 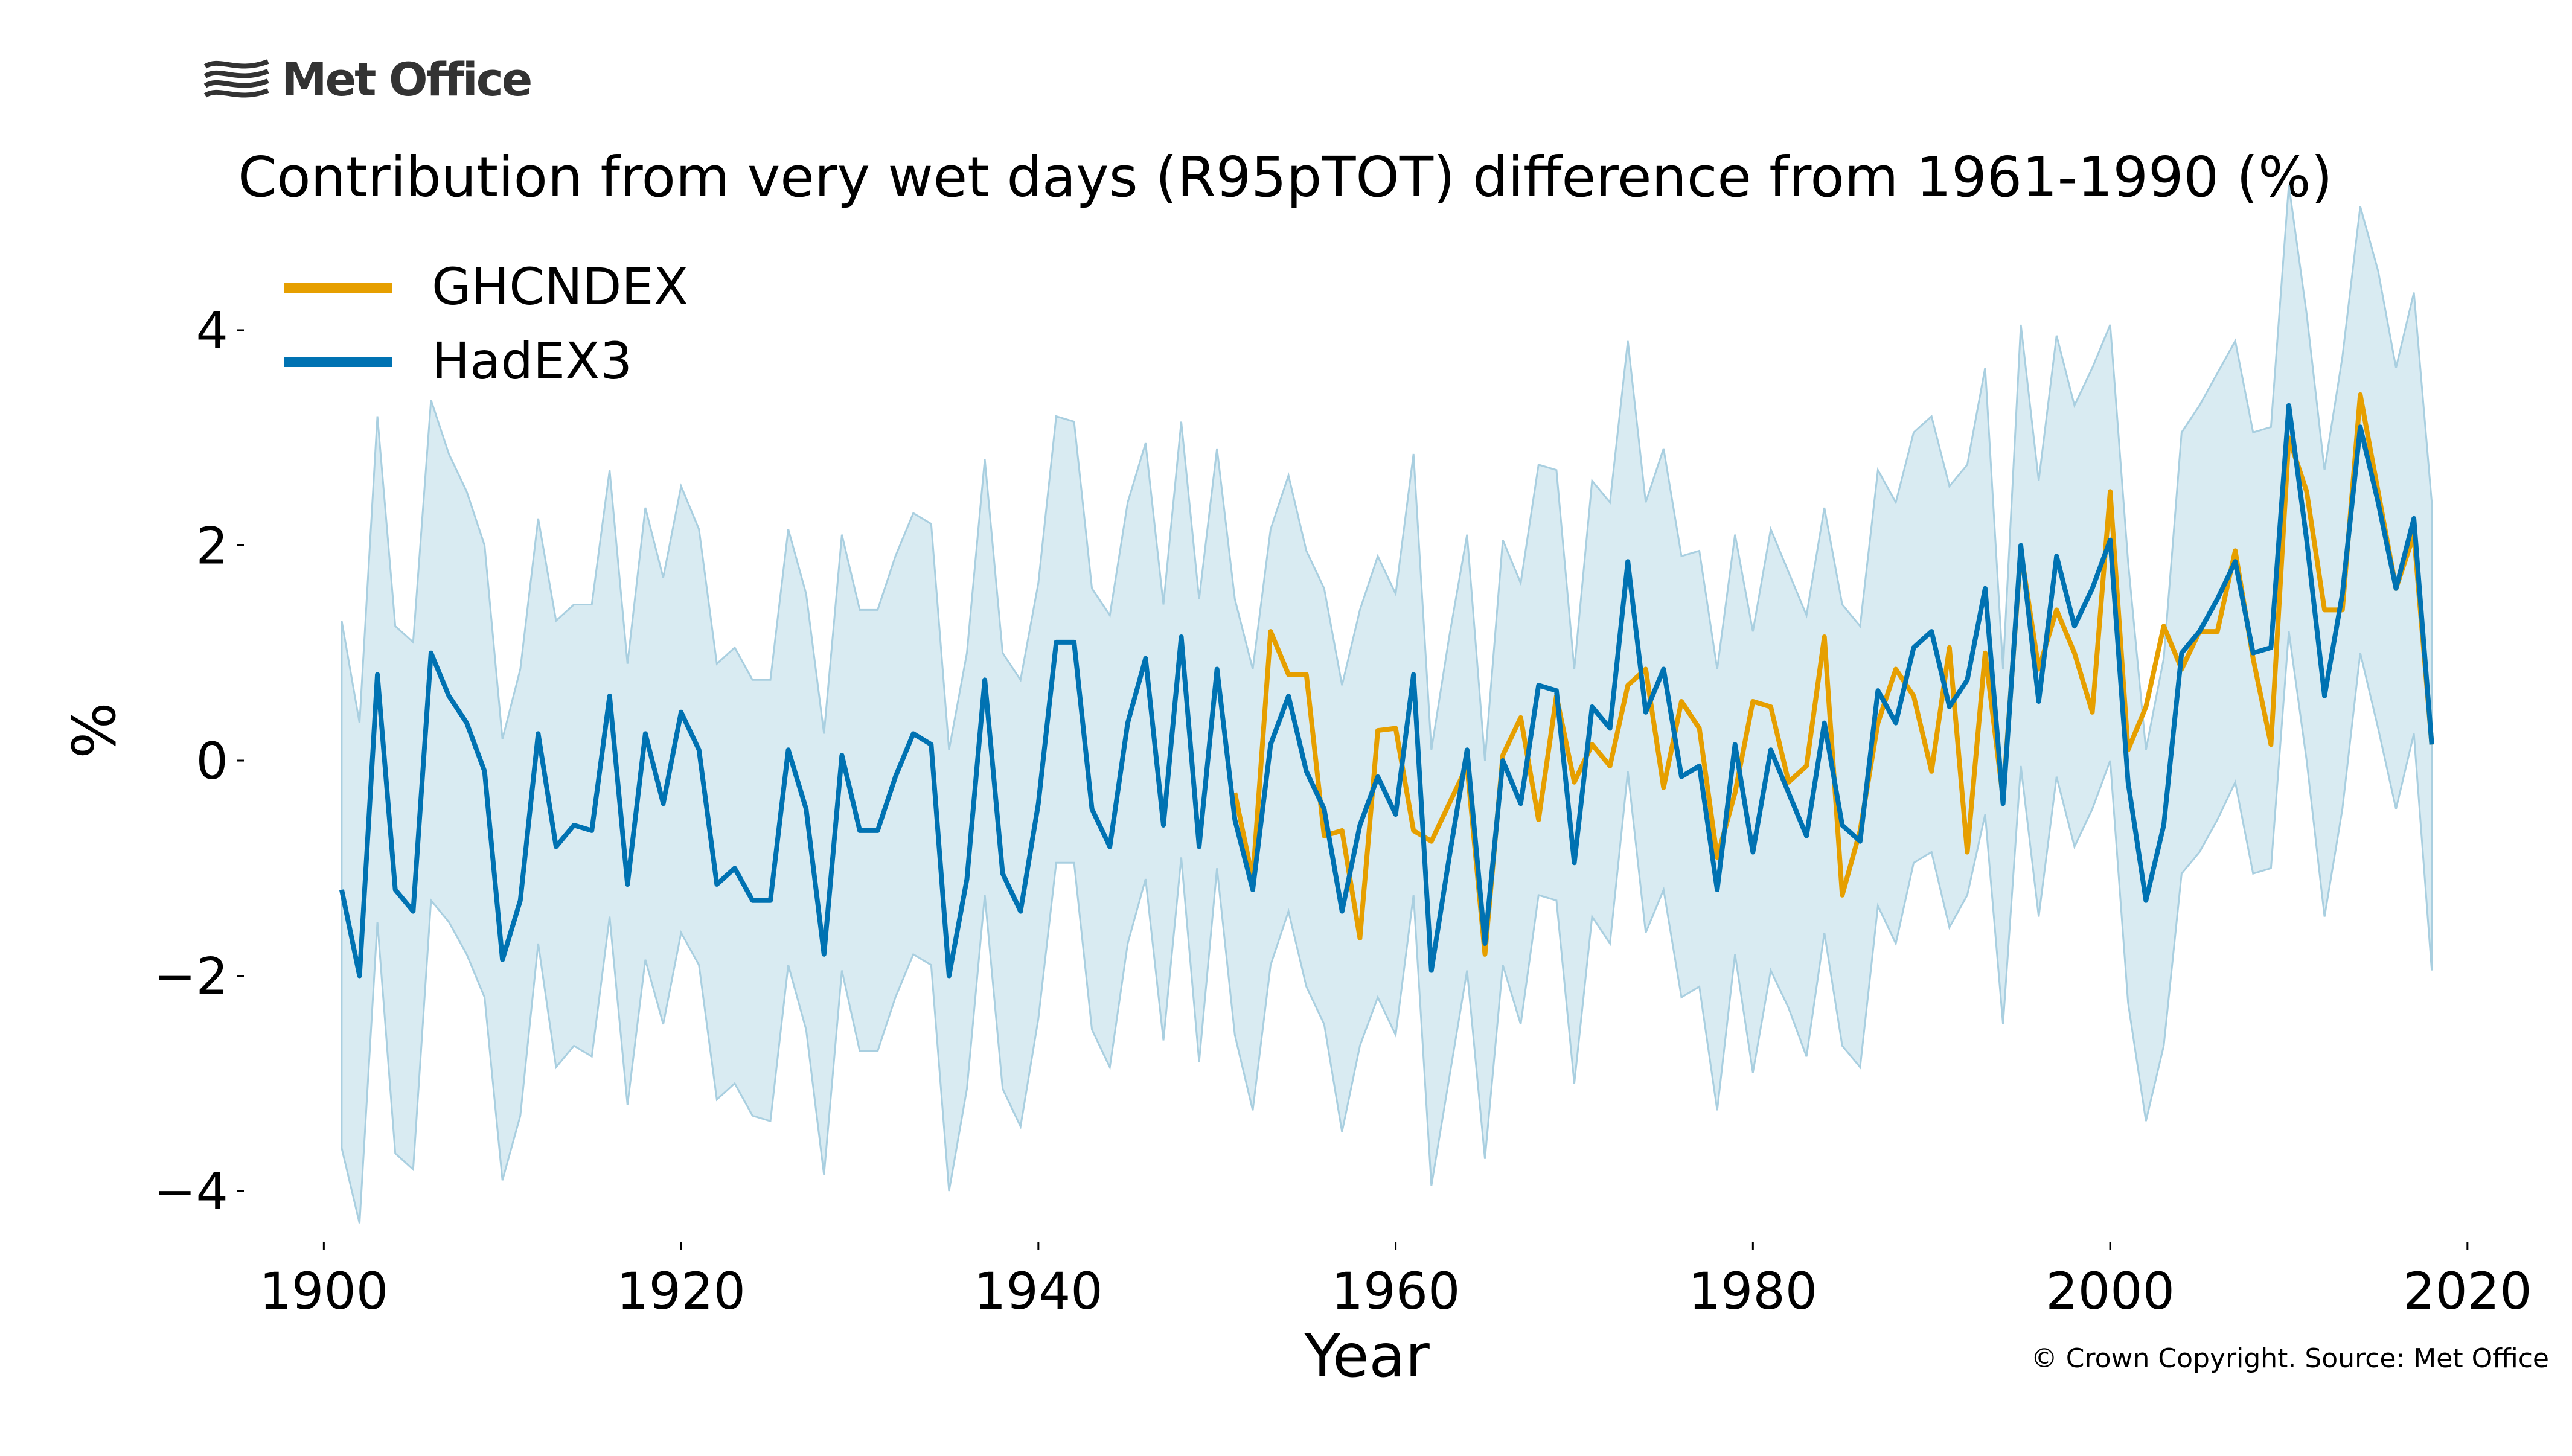 I want to click on wave-logo-icon, so click(x=236, y=78).